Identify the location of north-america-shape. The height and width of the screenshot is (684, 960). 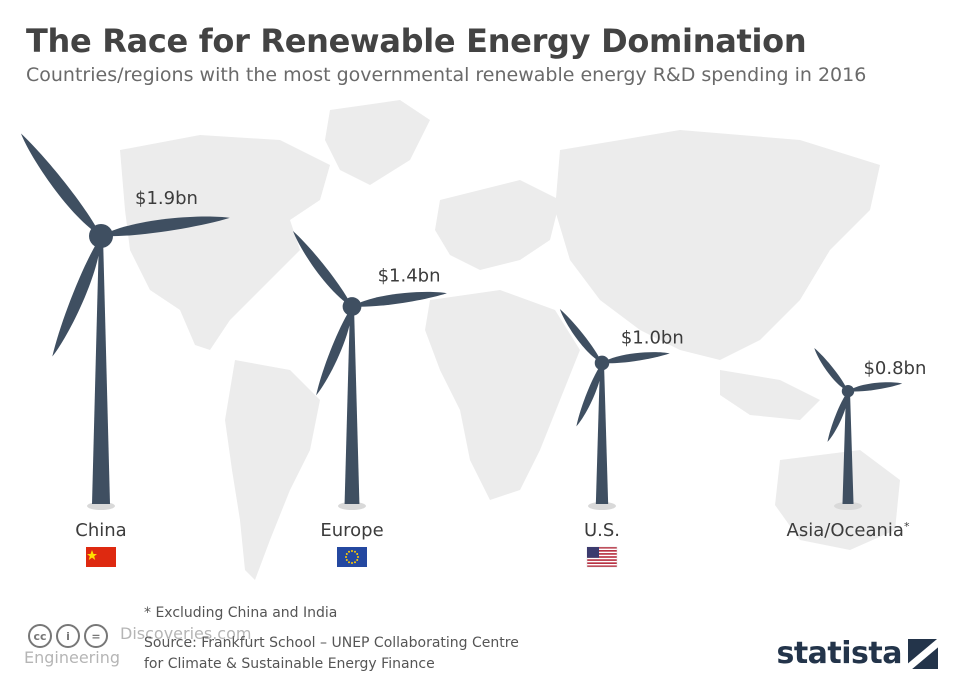
(225, 242).